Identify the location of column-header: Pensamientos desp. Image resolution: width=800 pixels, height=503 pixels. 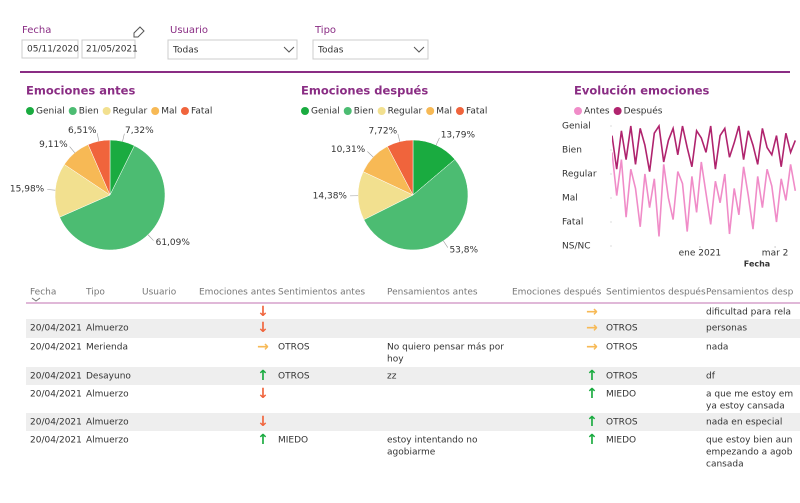
(750, 293).